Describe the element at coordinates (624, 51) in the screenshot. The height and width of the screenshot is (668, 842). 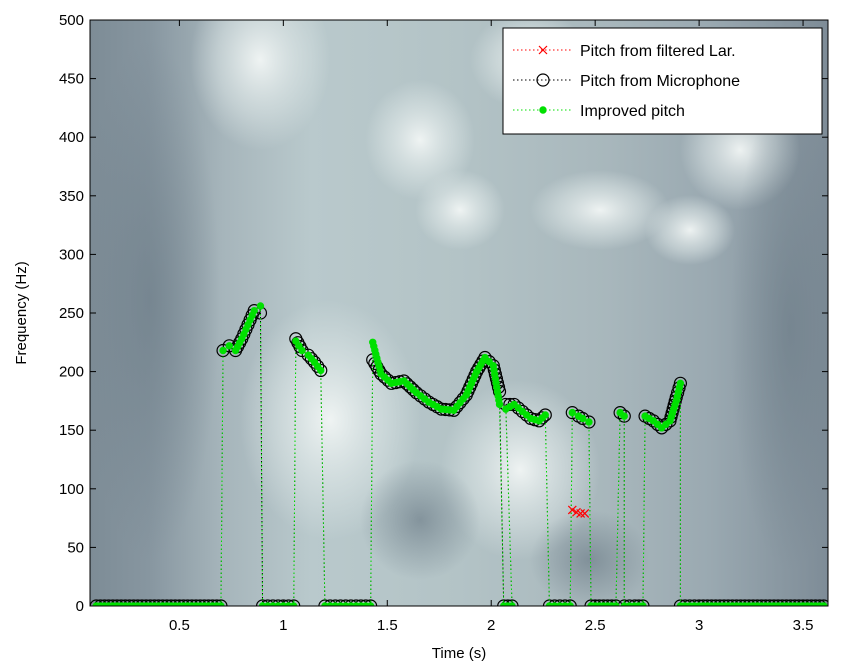
I see `legend-item-lar: Pitch from filtered Lar.` at that location.